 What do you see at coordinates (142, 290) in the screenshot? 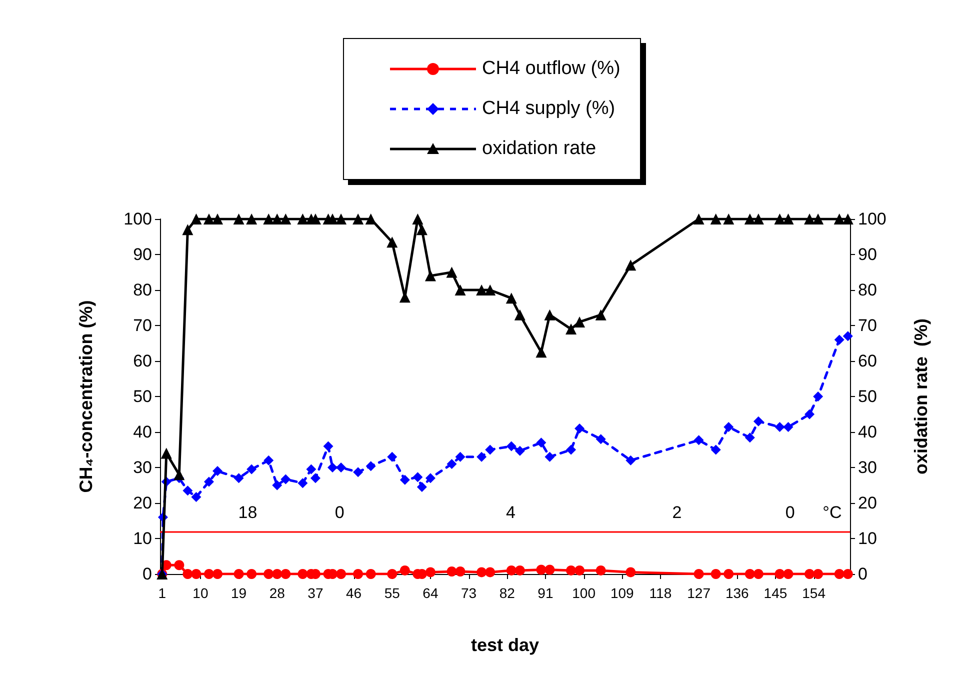
I see `y-tick-label: 80` at bounding box center [142, 290].